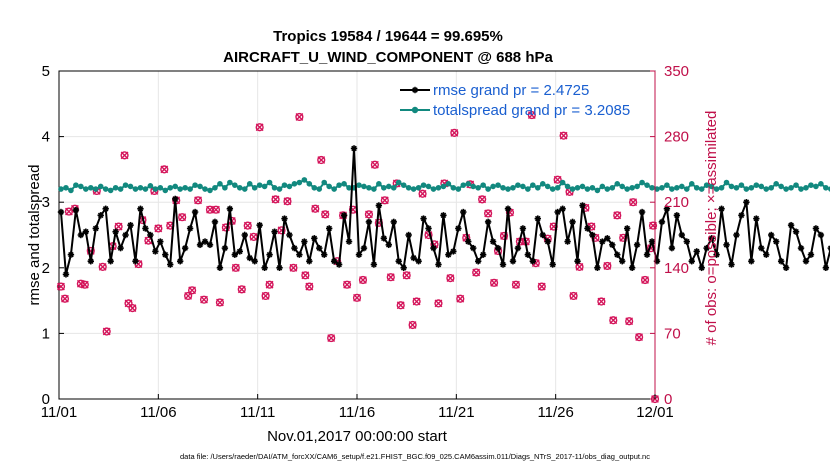  I want to click on right-y-tick-label: 140, so click(676, 268).